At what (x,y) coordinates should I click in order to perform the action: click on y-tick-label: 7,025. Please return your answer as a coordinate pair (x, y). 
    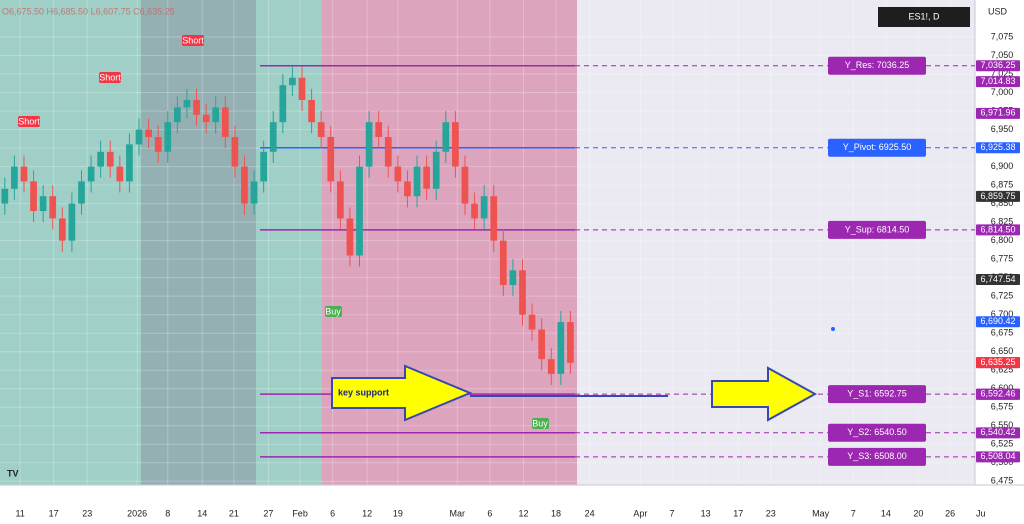
    Looking at the image, I should click on (1002, 73).